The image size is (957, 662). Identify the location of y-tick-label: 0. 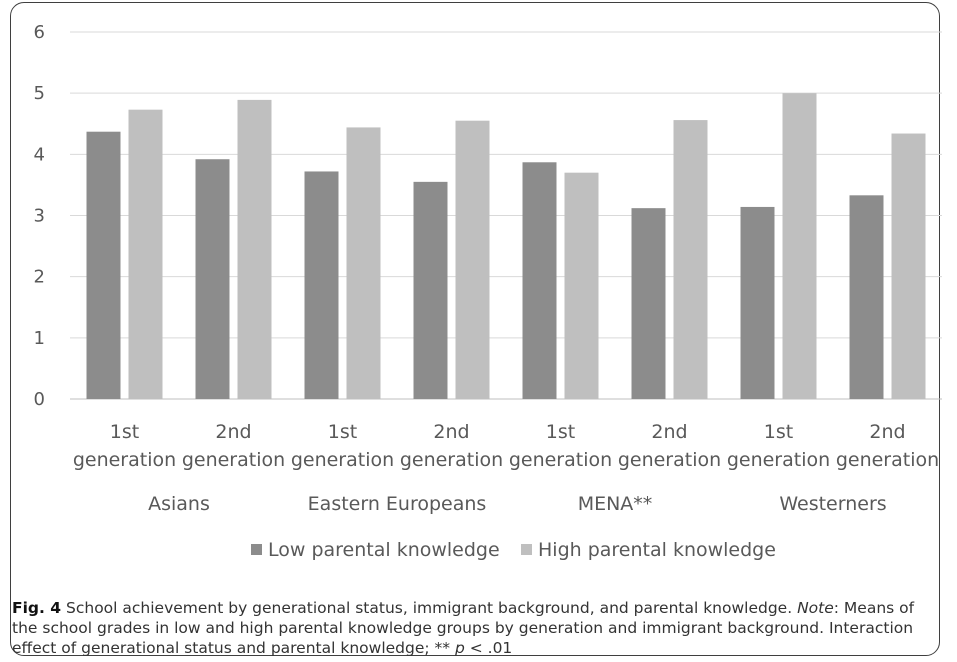
(39, 399).